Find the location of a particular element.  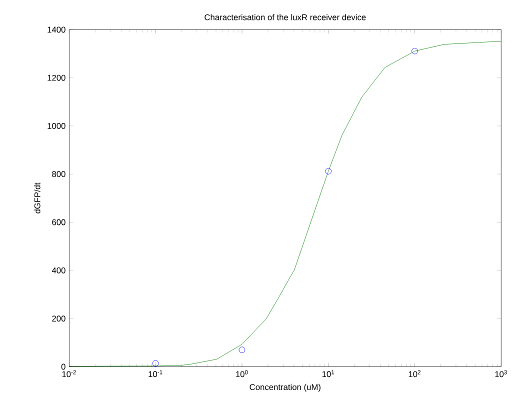

x-tick-label: 10$^{0}$ is located at coordinates (242, 374).